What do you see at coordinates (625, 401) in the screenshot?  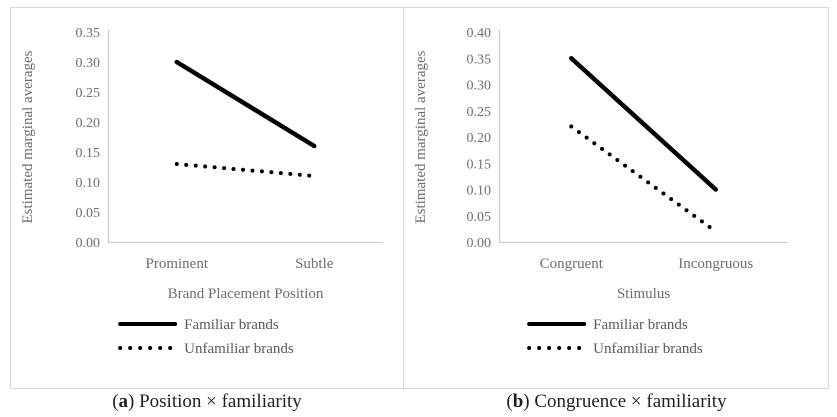 I see `caption-b-text: ) Congruence × familiarity` at bounding box center [625, 401].